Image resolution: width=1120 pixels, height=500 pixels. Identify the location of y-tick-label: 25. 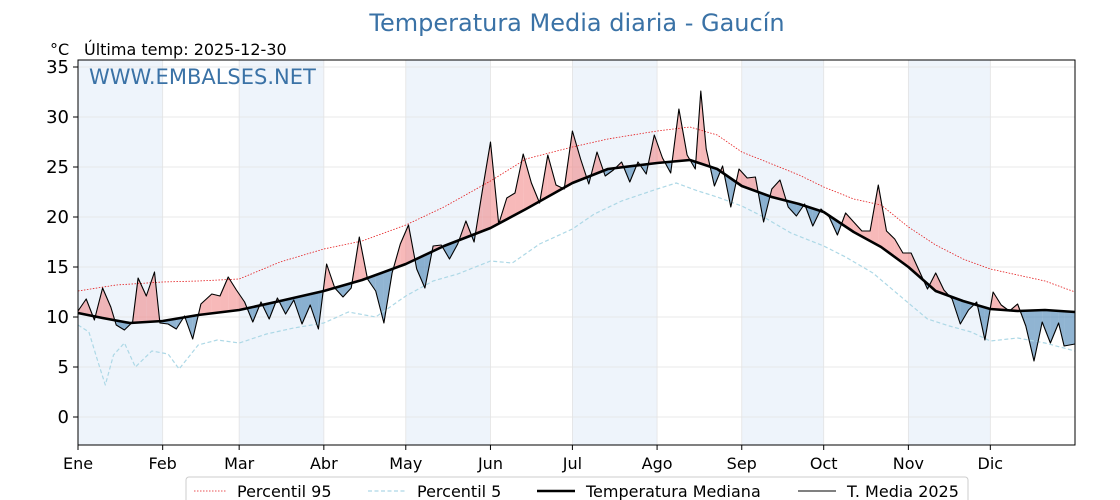
(57, 167).